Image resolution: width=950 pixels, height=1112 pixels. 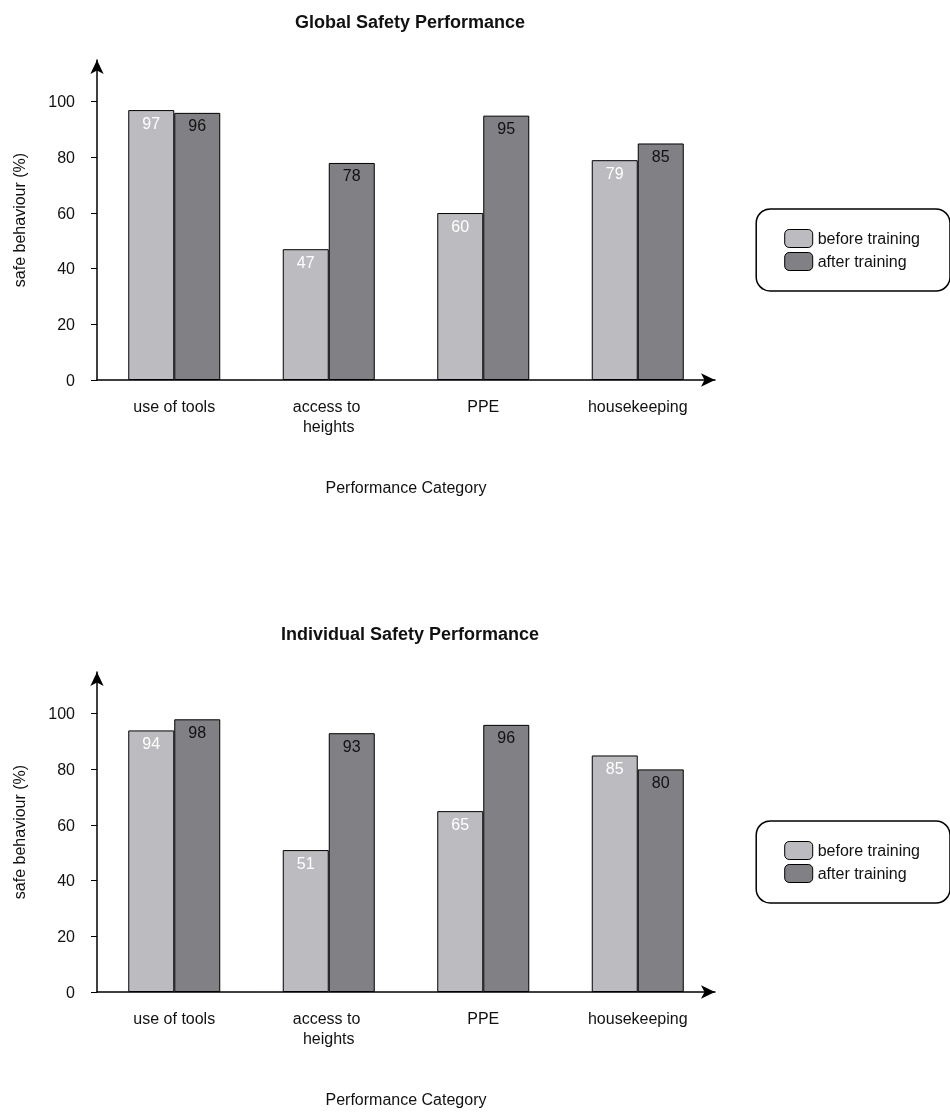 What do you see at coordinates (151, 743) in the screenshot?
I see `data-label: 94` at bounding box center [151, 743].